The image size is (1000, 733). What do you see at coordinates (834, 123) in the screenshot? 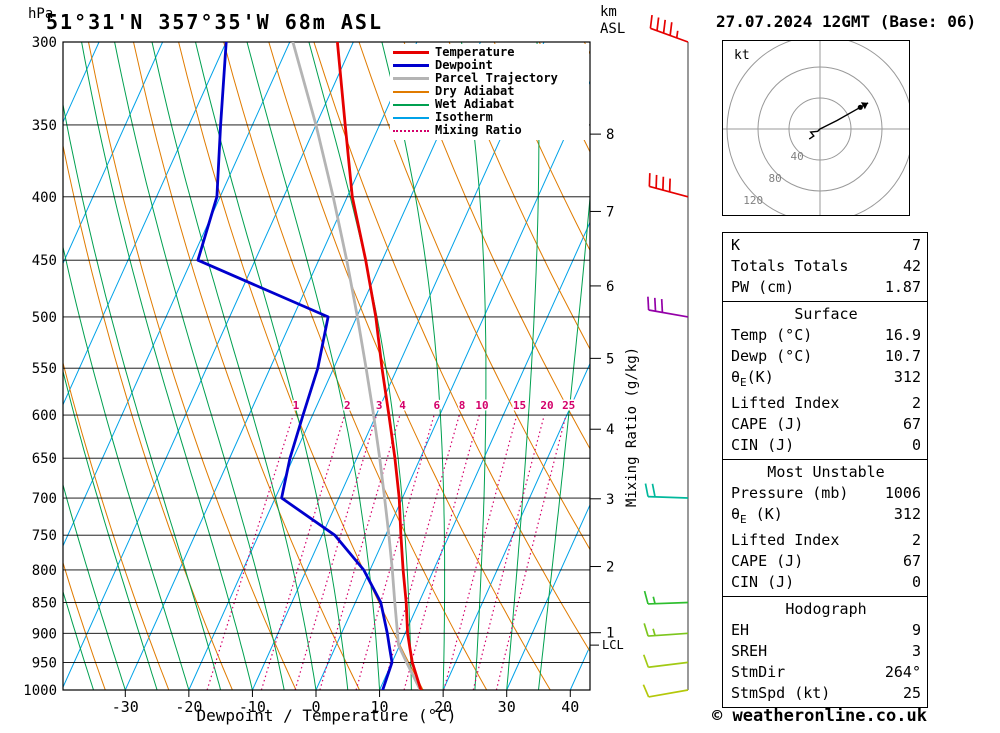
I see `hodograph-trace` at bounding box center [834, 123].